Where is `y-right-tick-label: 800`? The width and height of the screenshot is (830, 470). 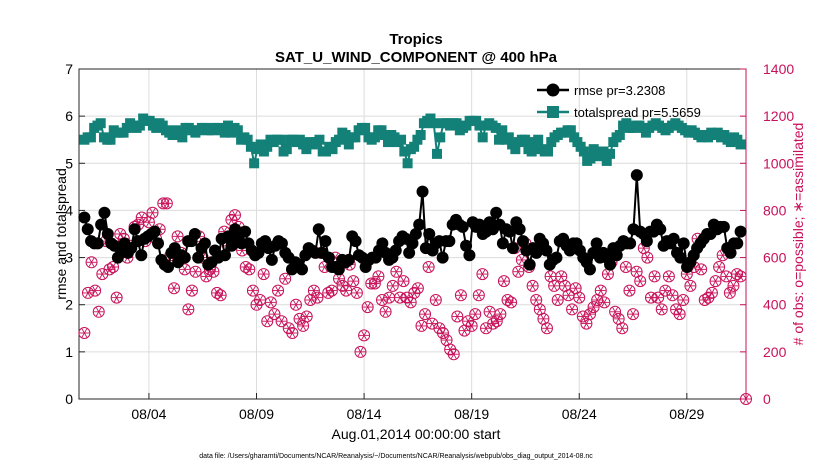
y-right-tick-label: 800 is located at coordinates (775, 210).